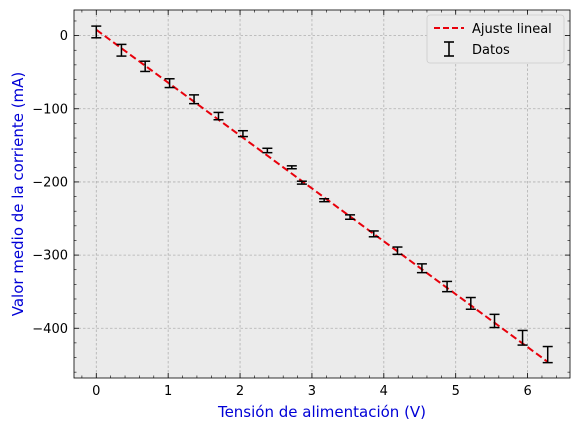  Describe the element at coordinates (50, 329) in the screenshot. I see `y-tick-label: −400` at that location.